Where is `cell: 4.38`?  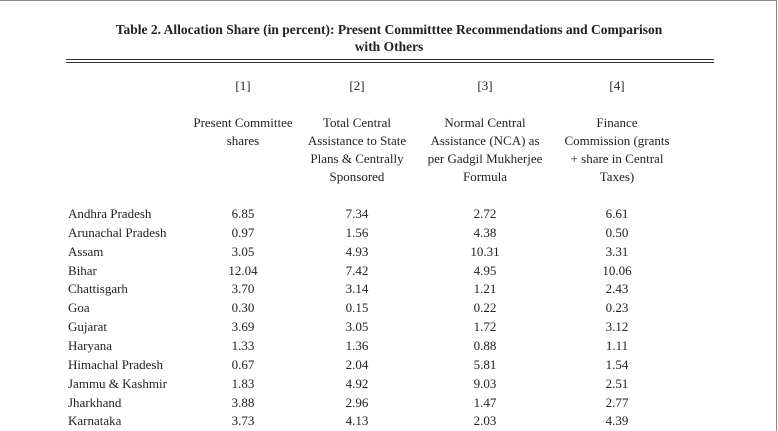 cell: 4.38 is located at coordinates (485, 232).